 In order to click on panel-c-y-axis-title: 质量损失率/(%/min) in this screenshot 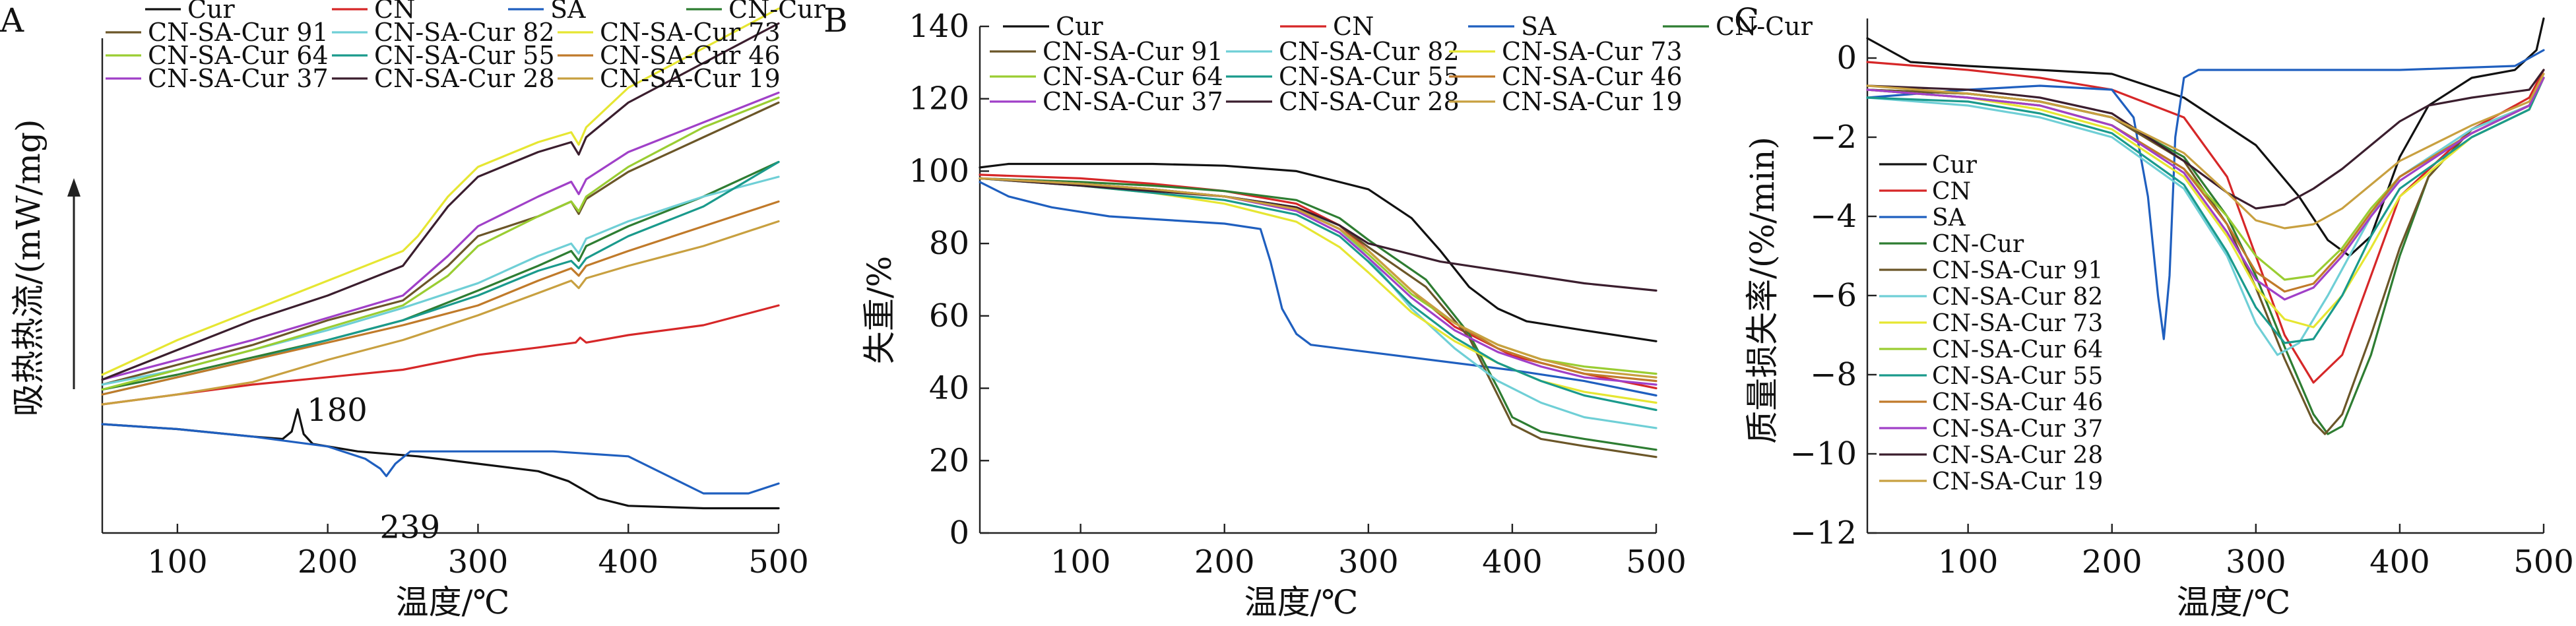, I will do `click(1762, 291)`.